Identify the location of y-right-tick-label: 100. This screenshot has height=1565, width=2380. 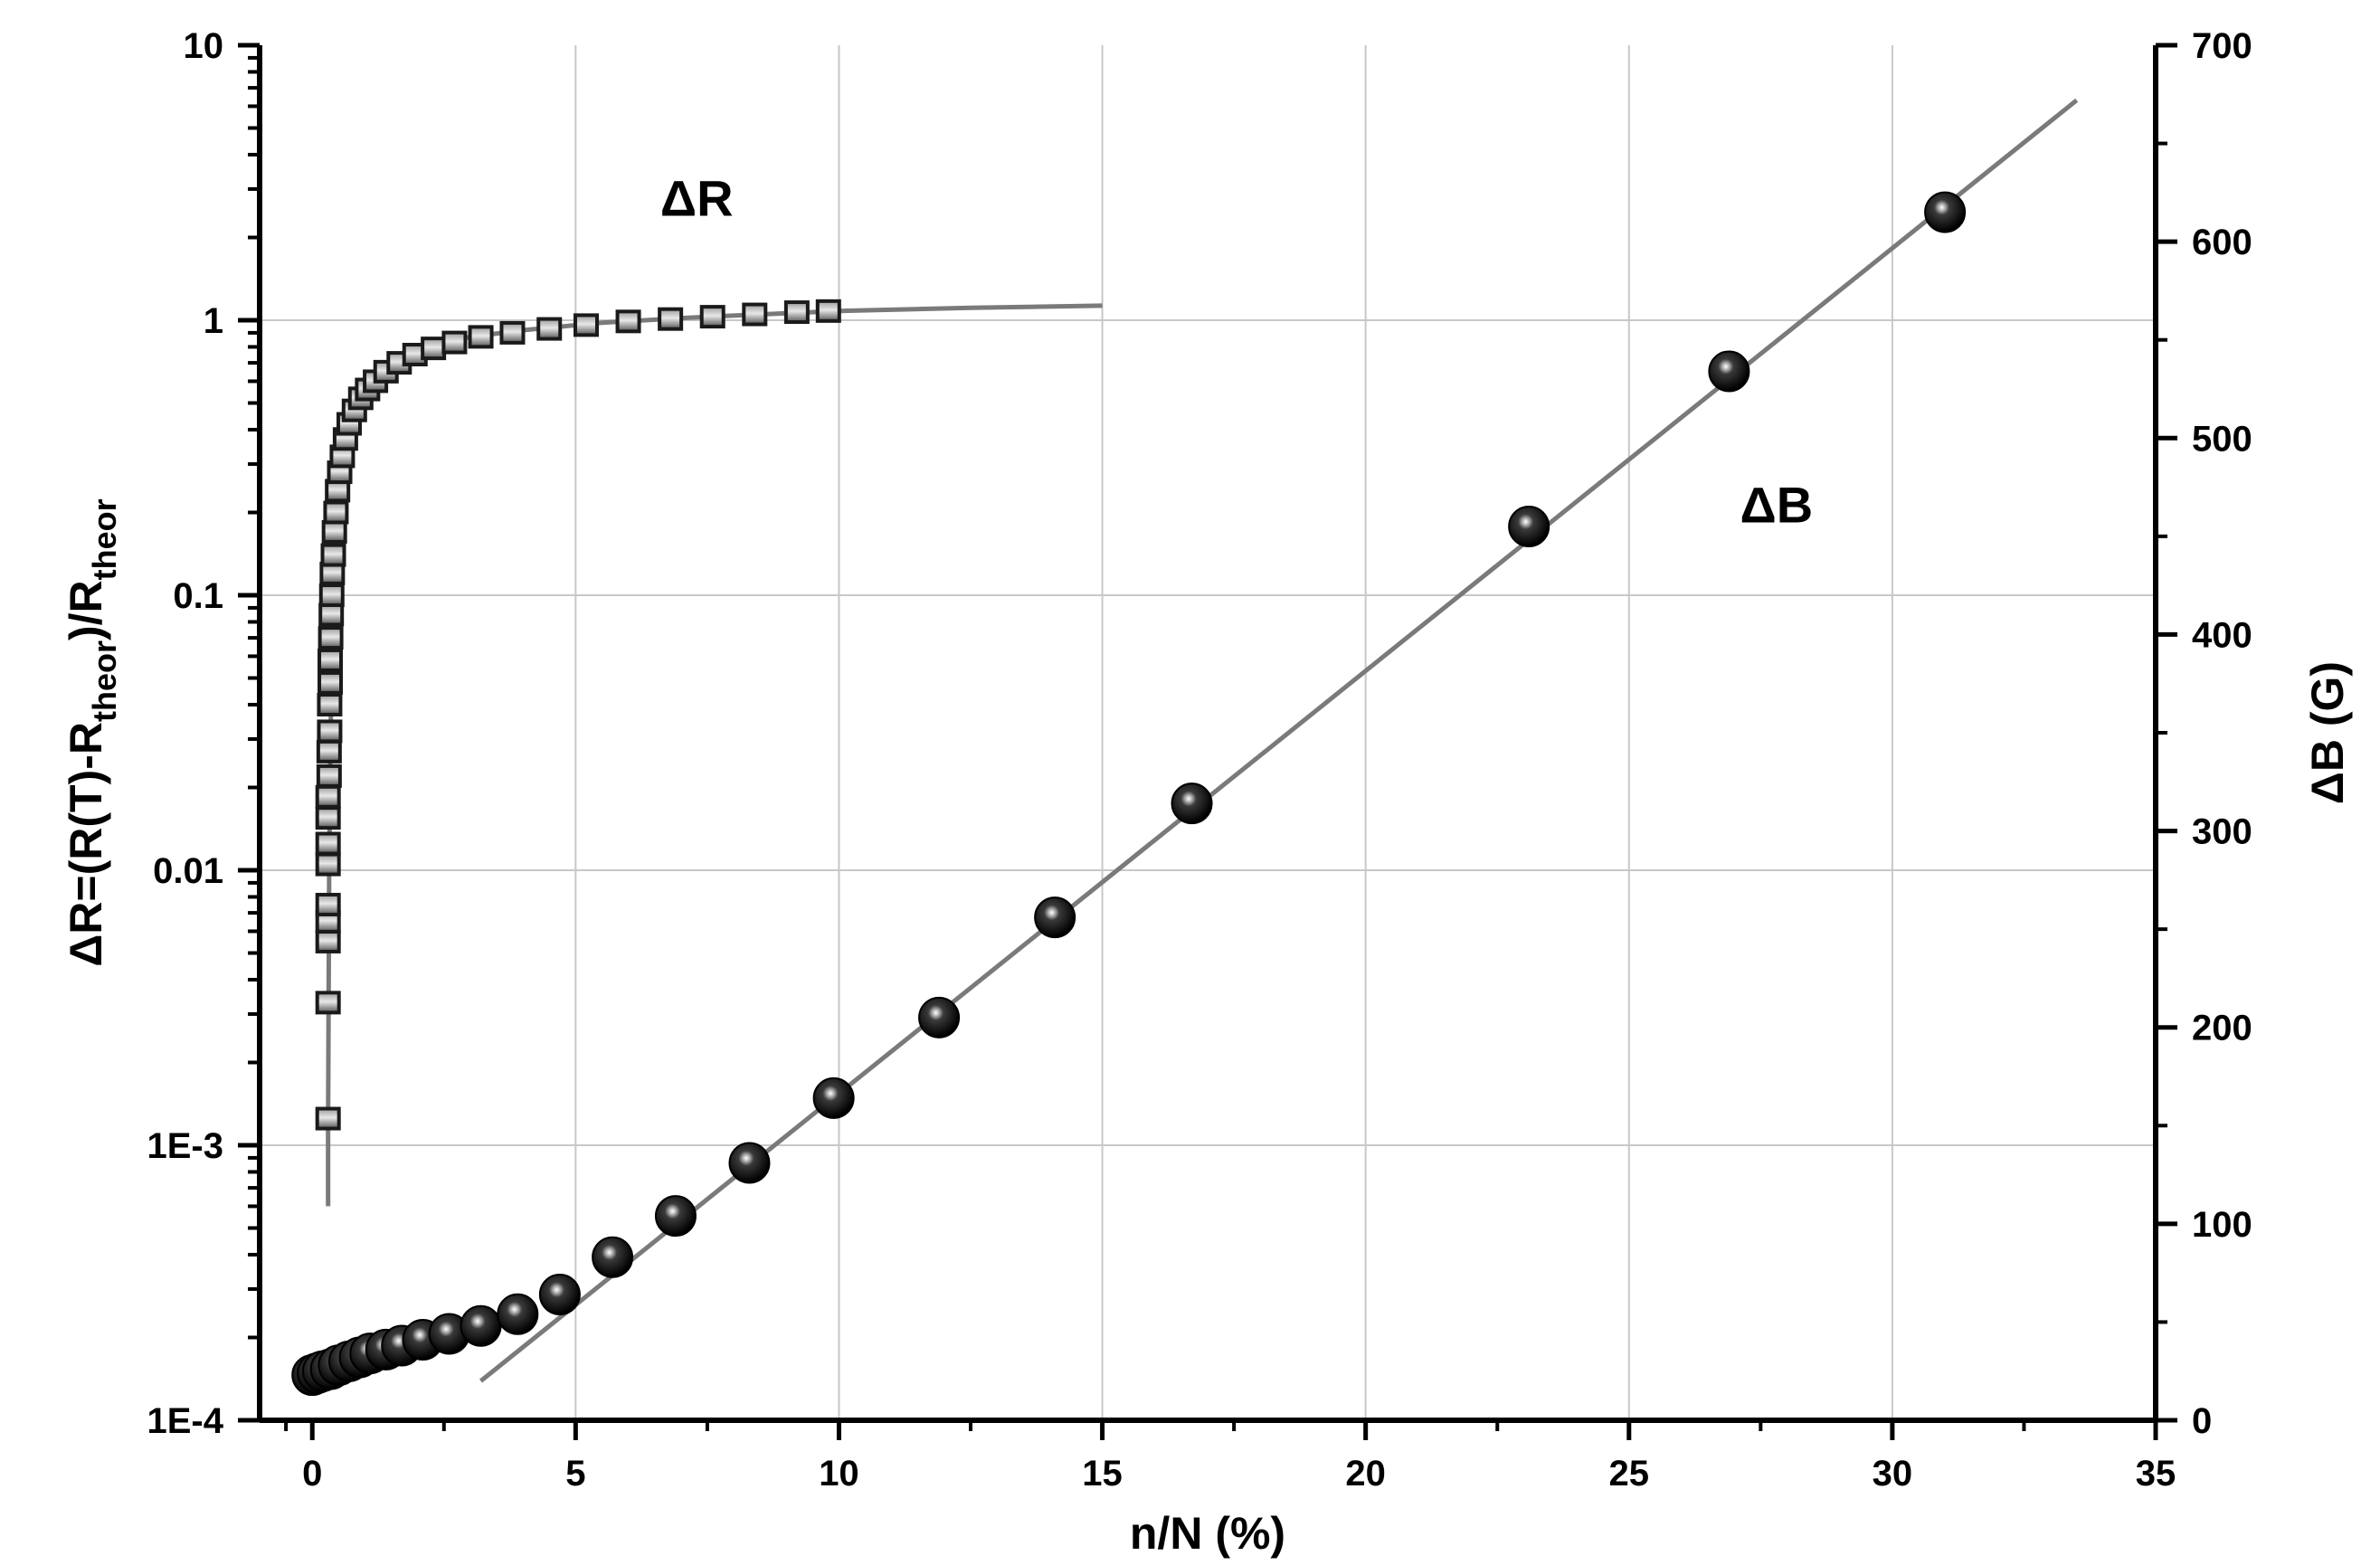
(2222, 1225).